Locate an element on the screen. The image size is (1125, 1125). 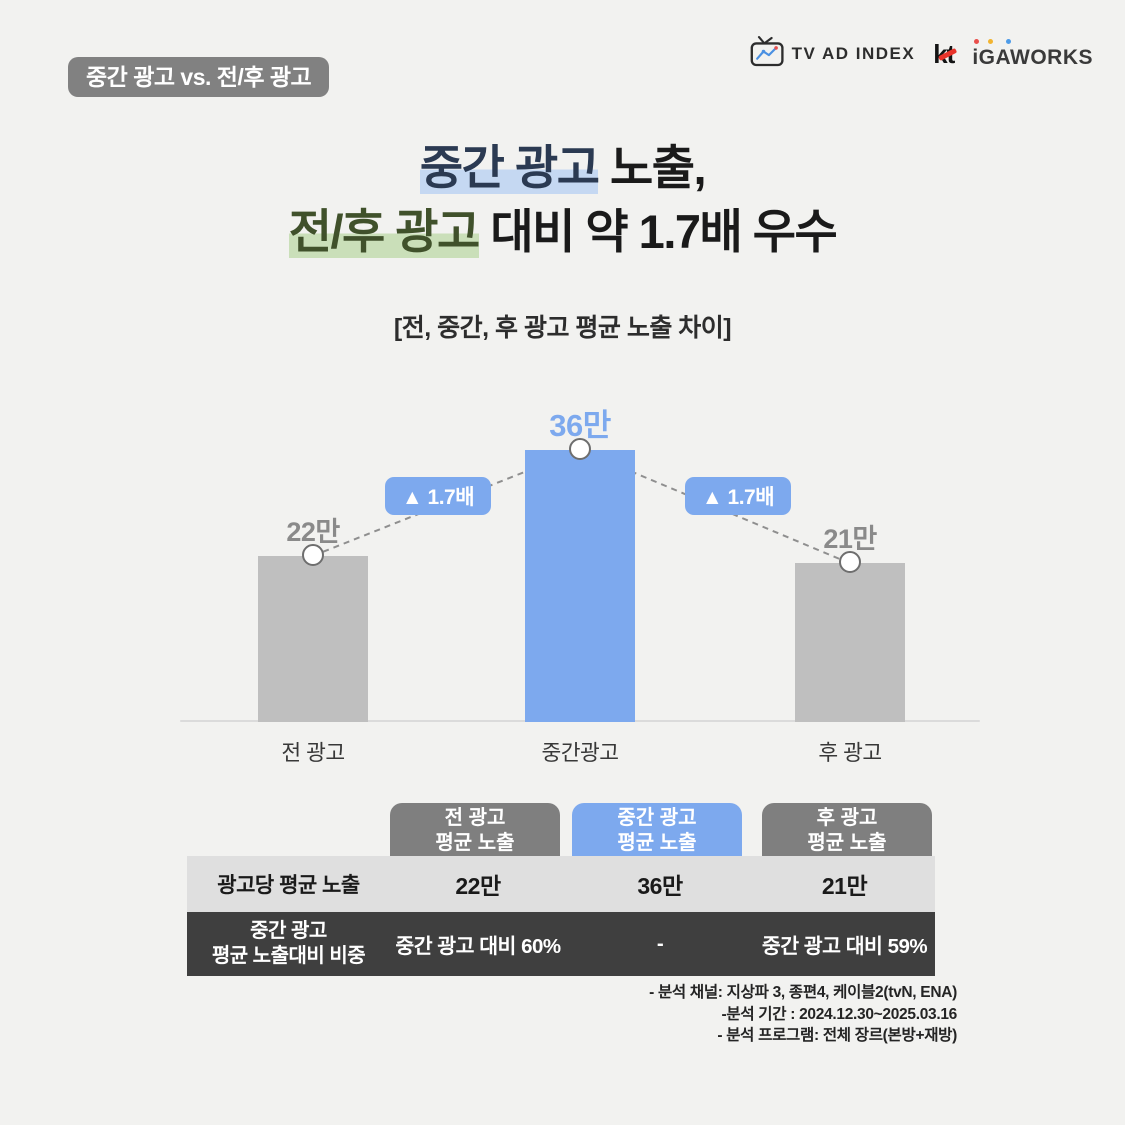
table-header-pre: 전 광고 평균 노출 is located at coordinates (475, 829).